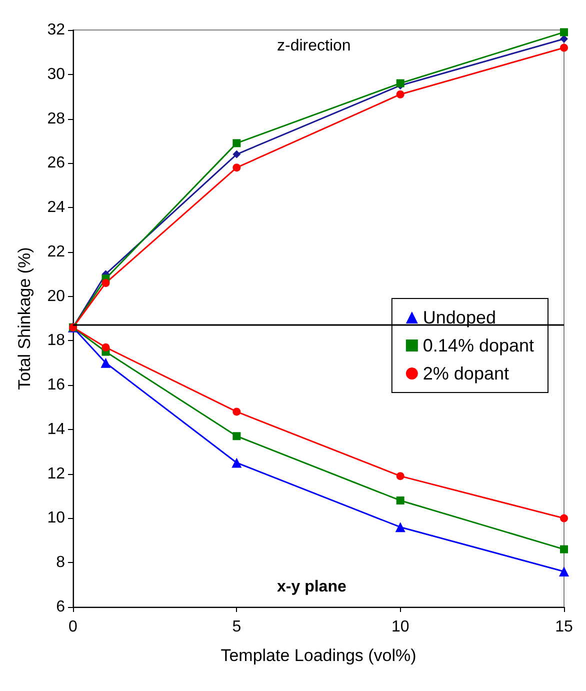 This screenshot has width=586, height=691. Describe the element at coordinates (56, 30) in the screenshot. I see `y-tick-label: 32` at that location.